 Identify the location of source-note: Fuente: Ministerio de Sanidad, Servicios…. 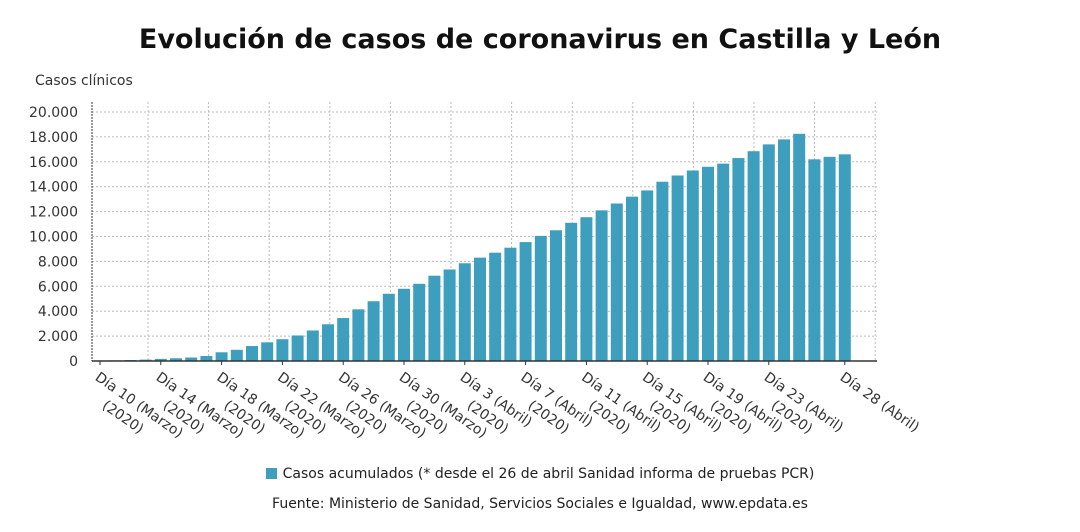
(540, 504).